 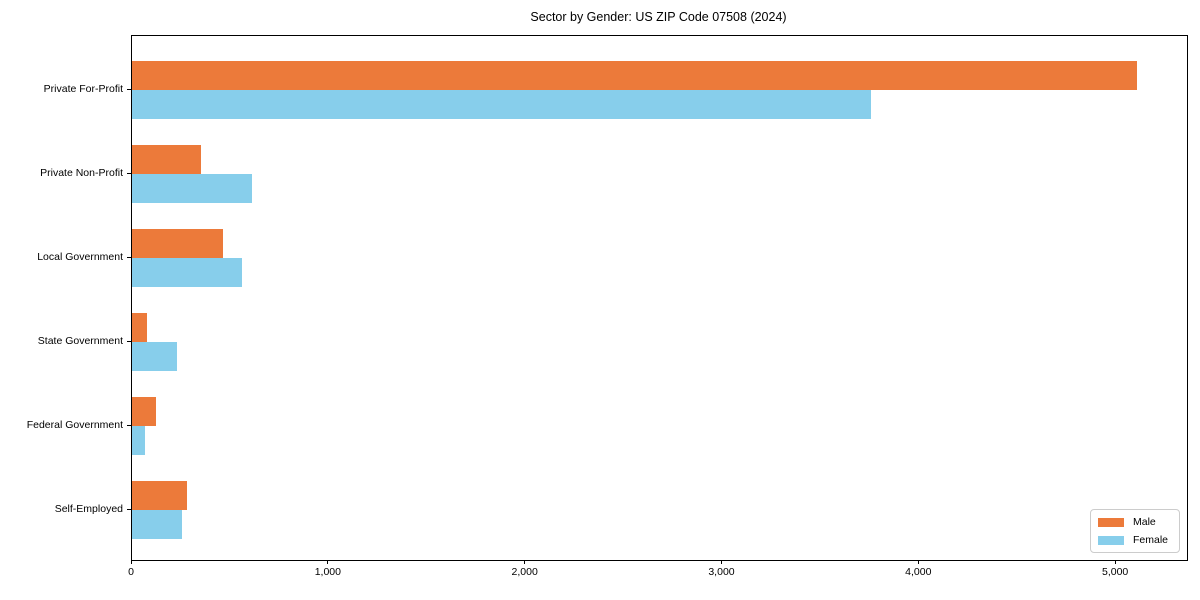 What do you see at coordinates (327, 572) in the screenshot?
I see `x-axis-tick-label: 1,000` at bounding box center [327, 572].